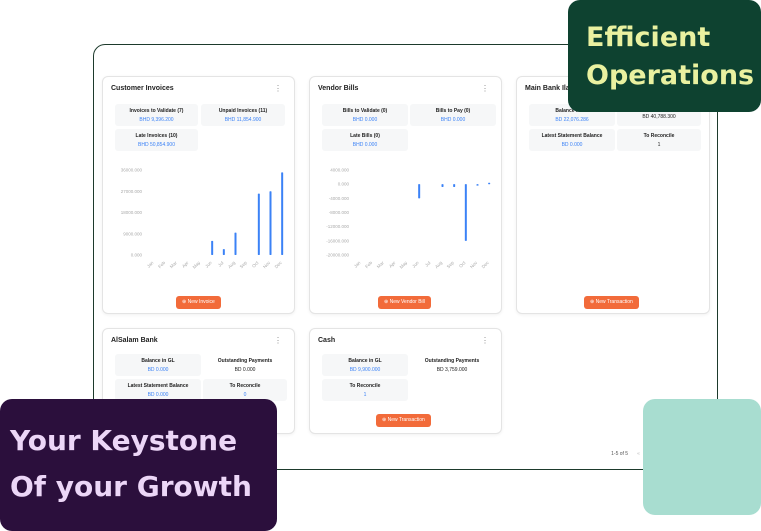 The height and width of the screenshot is (531, 761). Describe the element at coordinates (572, 136) in the screenshot. I see `stat-label: Latest Statement Balance` at that location.